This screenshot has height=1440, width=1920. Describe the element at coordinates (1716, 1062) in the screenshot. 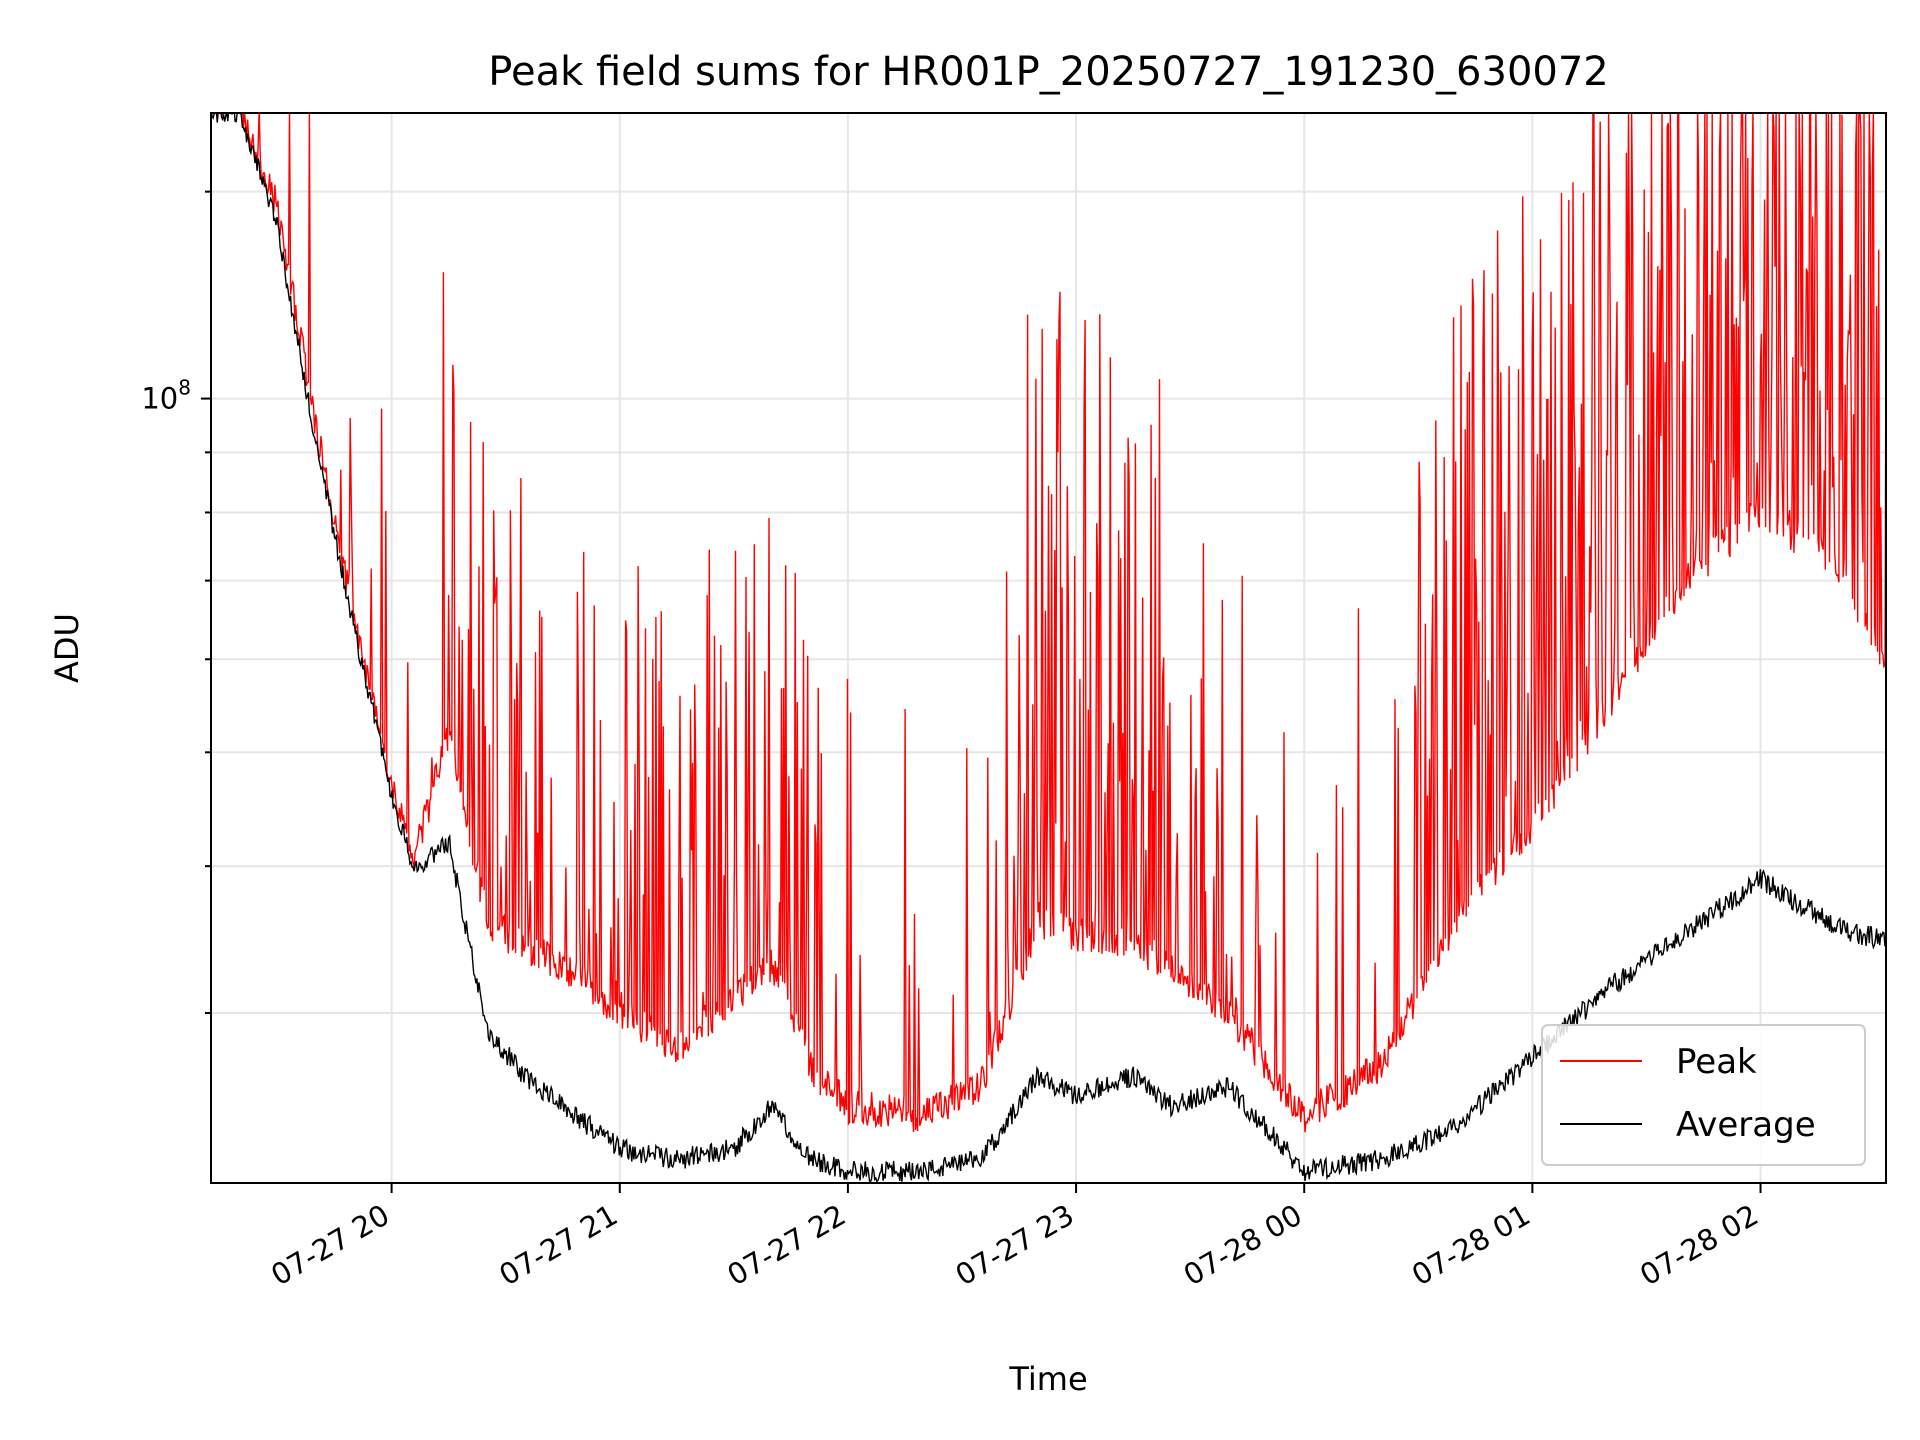

I see `legend-label-peak: Peak` at that location.